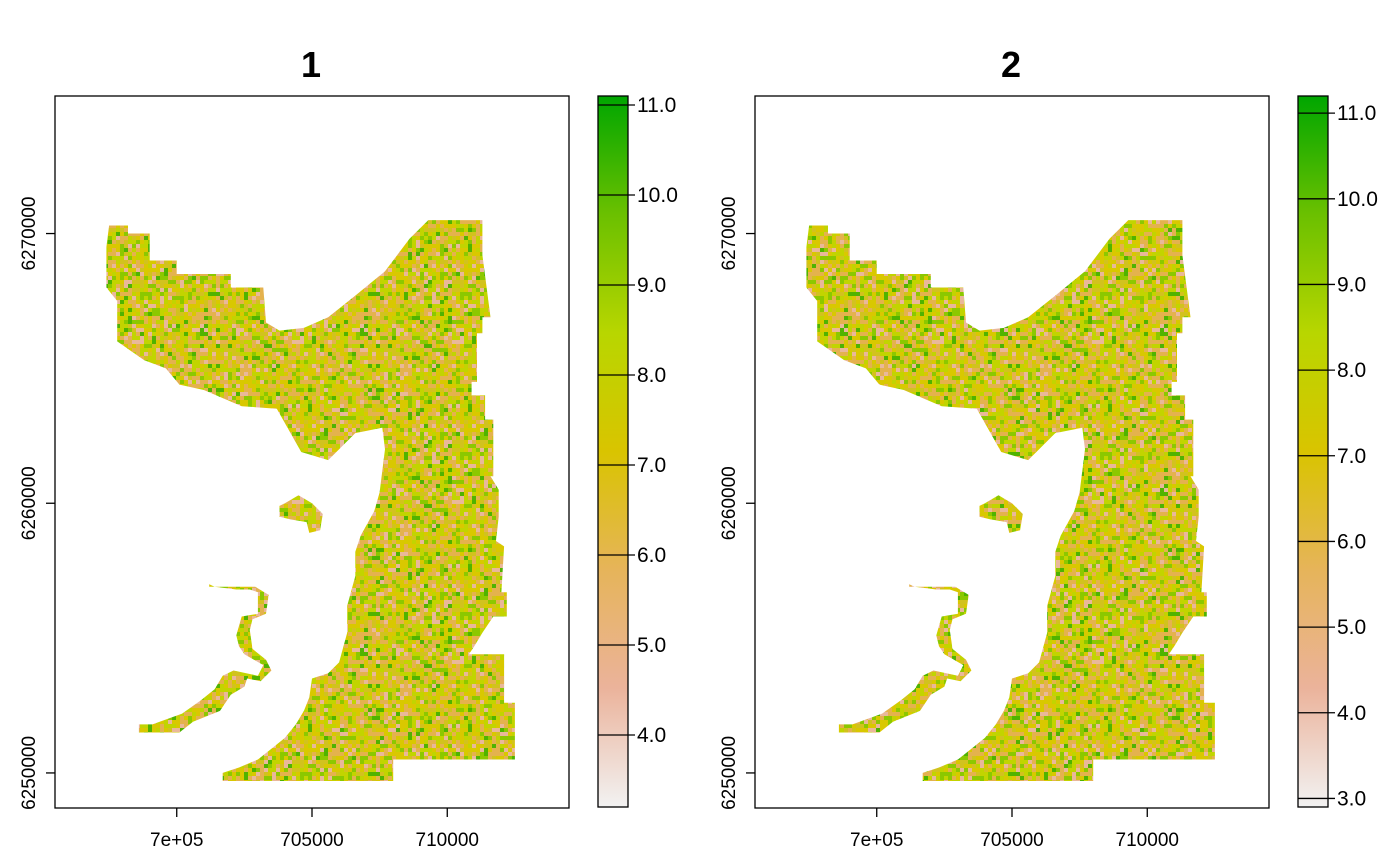  Describe the element at coordinates (1011, 64) in the screenshot. I see `panel-title: 2` at that location.